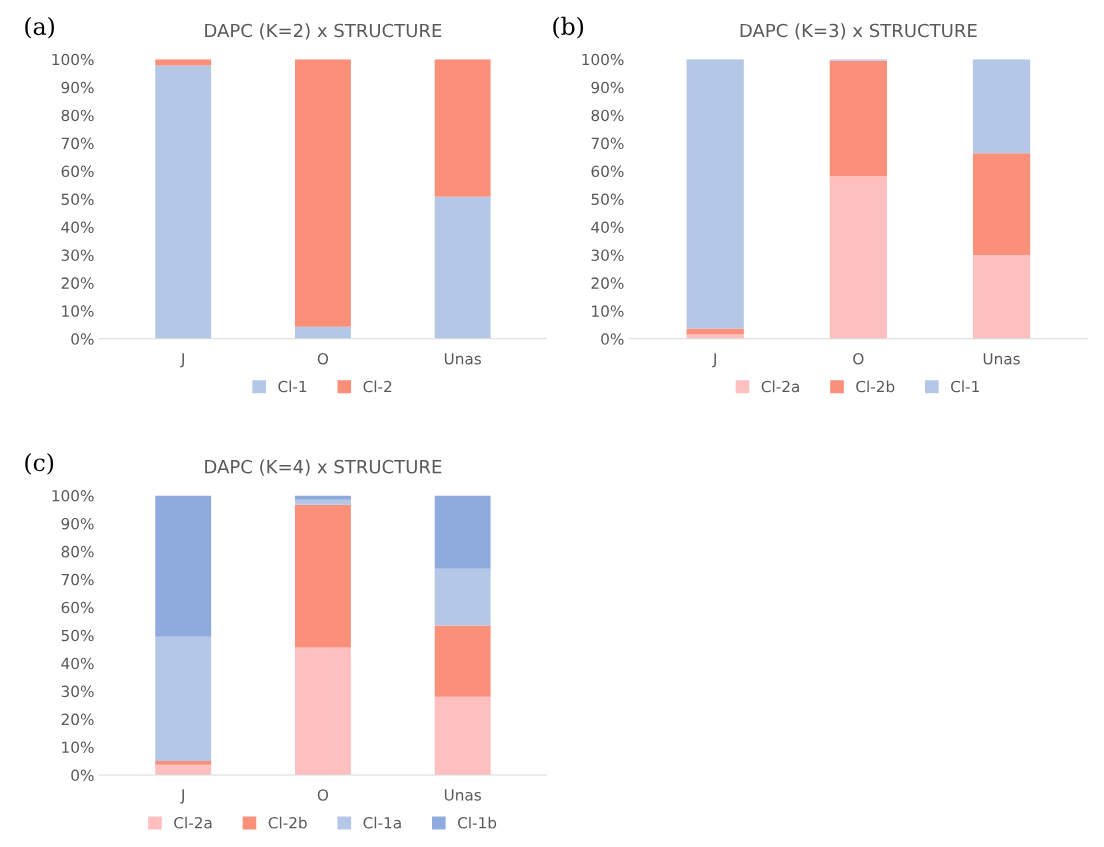 Image resolution: width=1104 pixels, height=847 pixels. Describe the element at coordinates (568, 27) in the screenshot. I see `text: (b)` at that location.